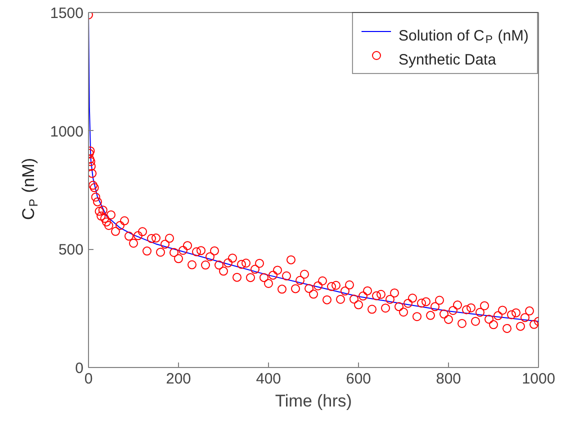 This screenshot has width=582, height=436. What do you see at coordinates (67, 13) in the screenshot?
I see `y-tick-label: 1500` at bounding box center [67, 13].